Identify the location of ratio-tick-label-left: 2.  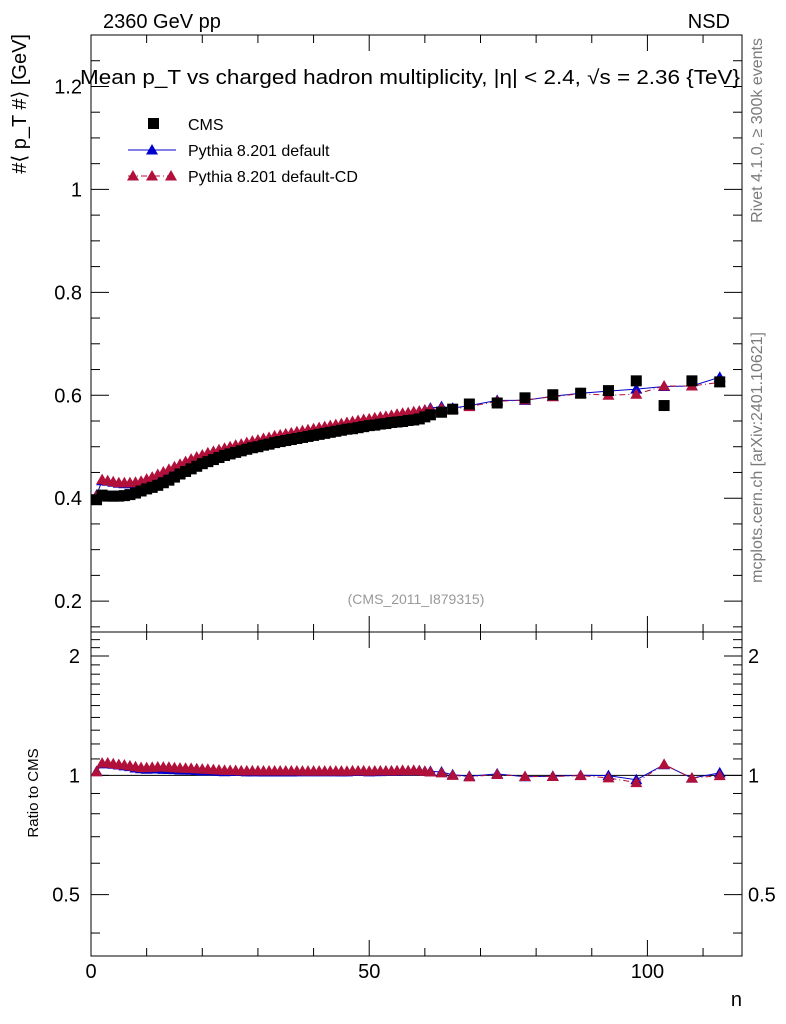
(74, 657).